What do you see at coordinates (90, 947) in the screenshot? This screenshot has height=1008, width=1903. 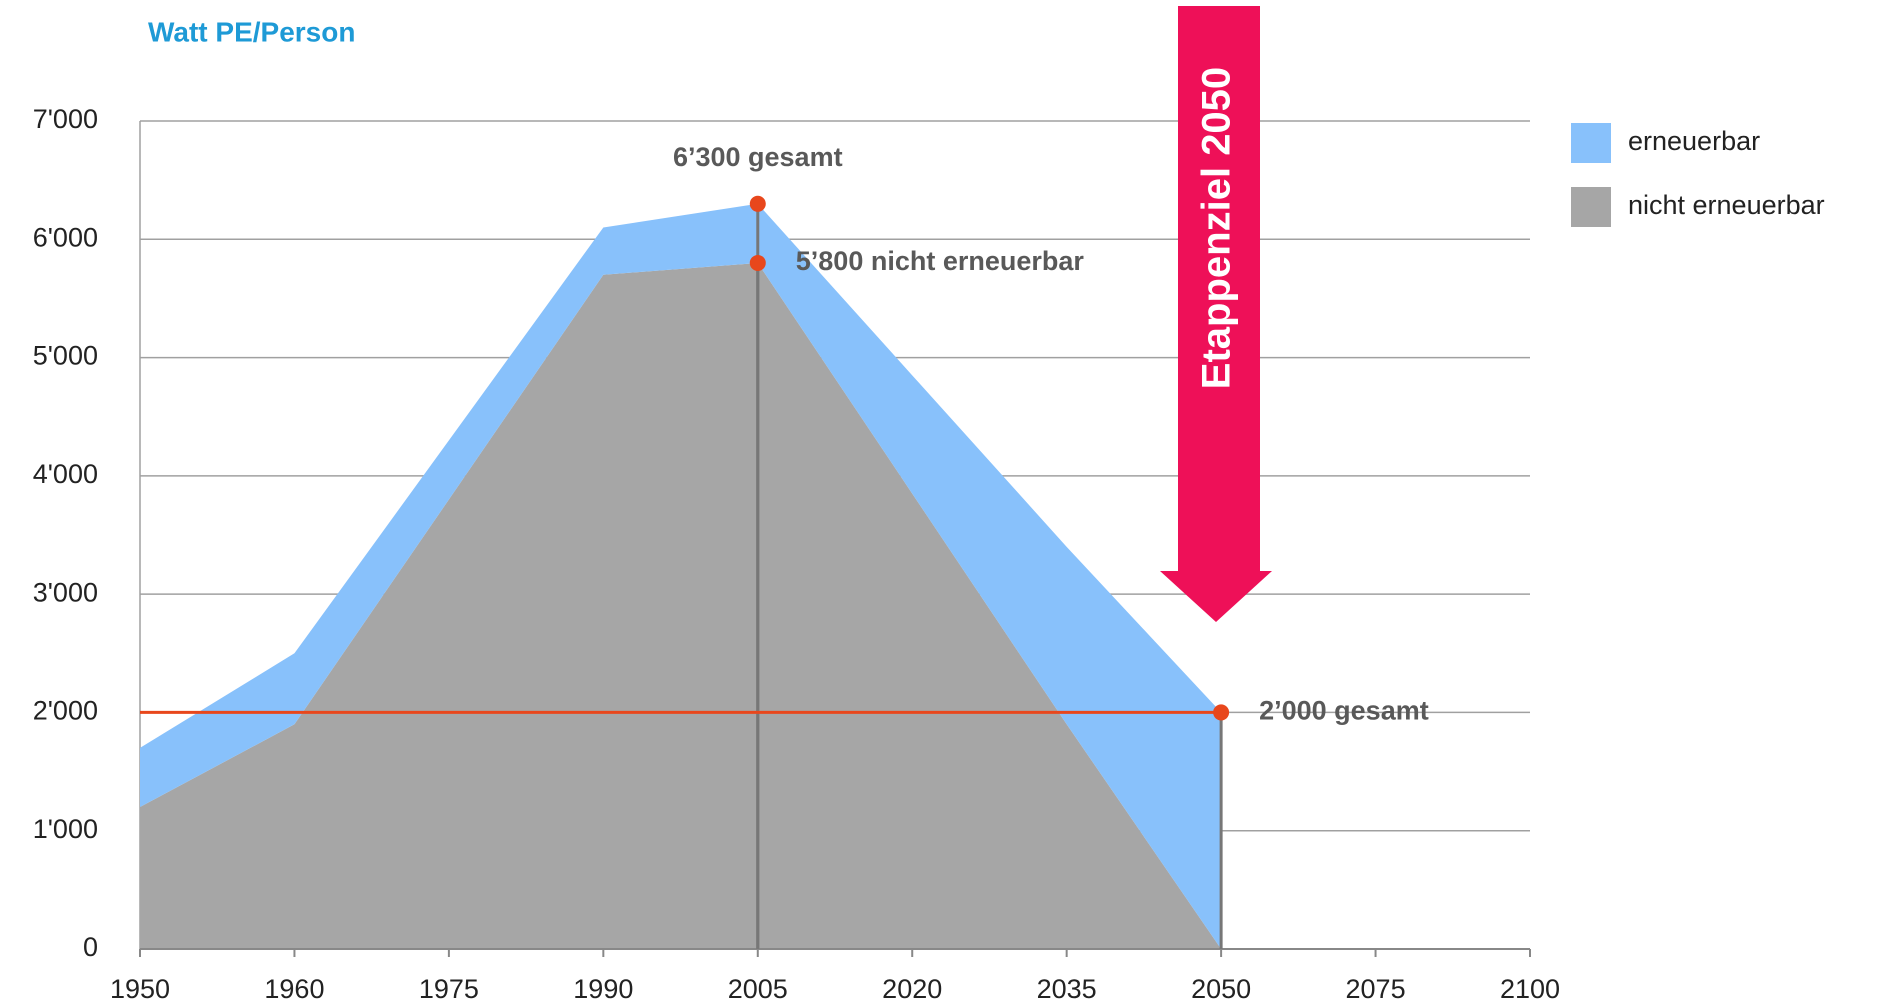 I see `y-tick-label: 0` at bounding box center [90, 947].